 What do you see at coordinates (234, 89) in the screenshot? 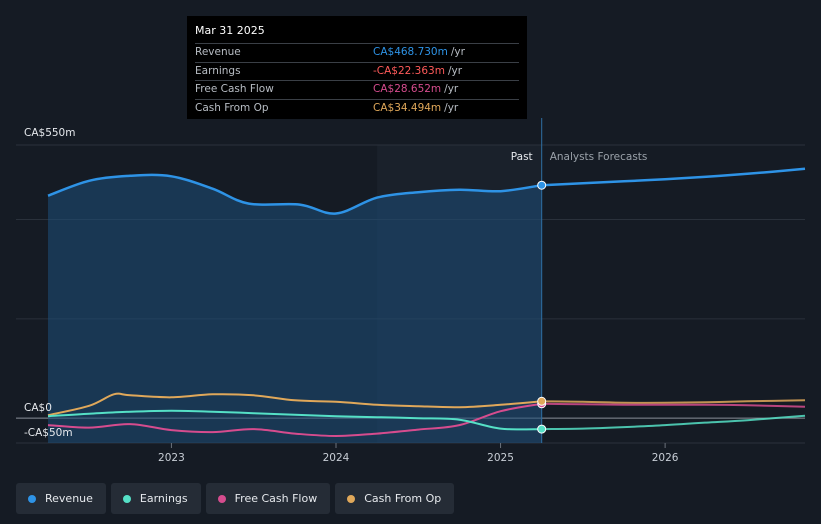
I see `tooltip-label: Free Cash Flow` at bounding box center [234, 89].